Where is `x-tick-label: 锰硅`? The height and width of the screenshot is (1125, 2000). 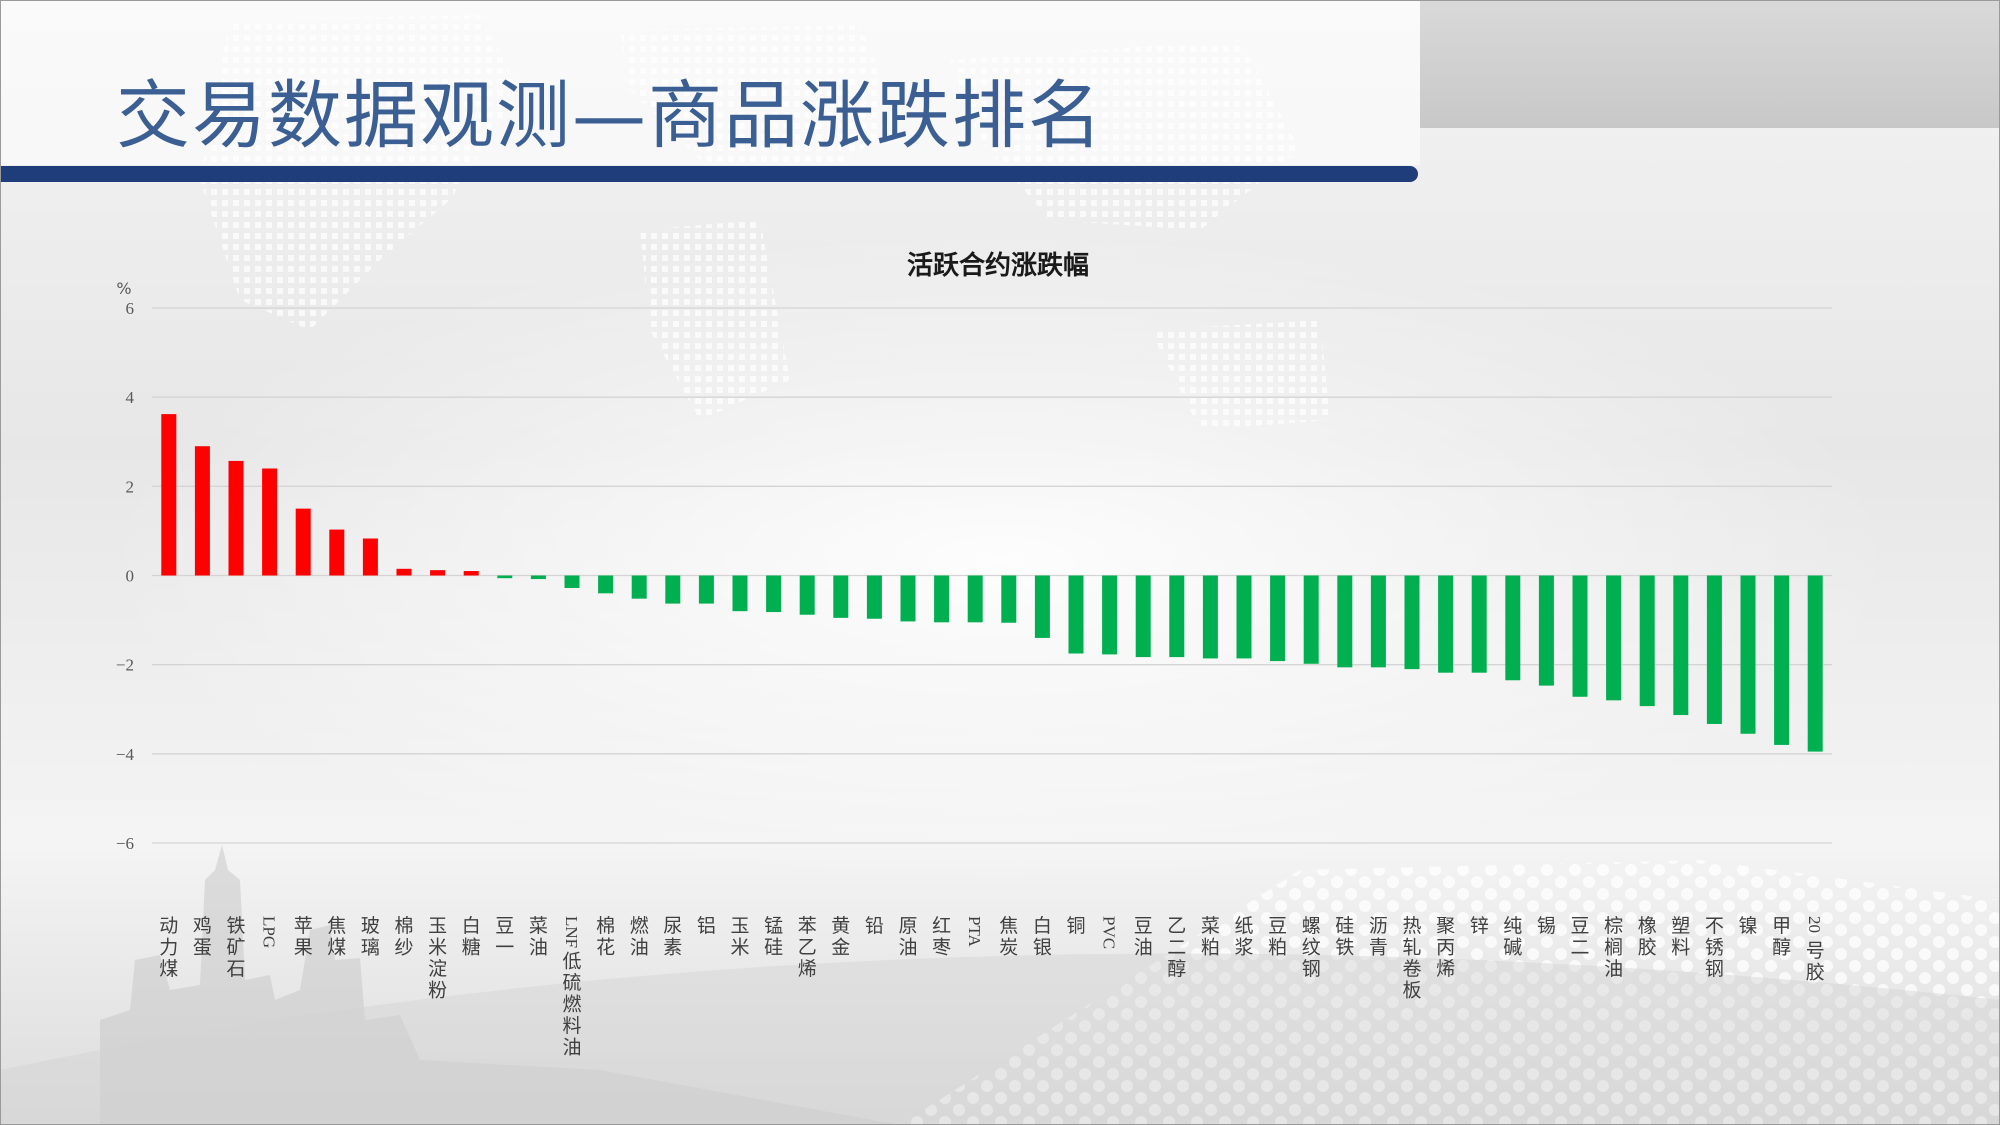 x-tick-label: 锰硅 is located at coordinates (773, 937).